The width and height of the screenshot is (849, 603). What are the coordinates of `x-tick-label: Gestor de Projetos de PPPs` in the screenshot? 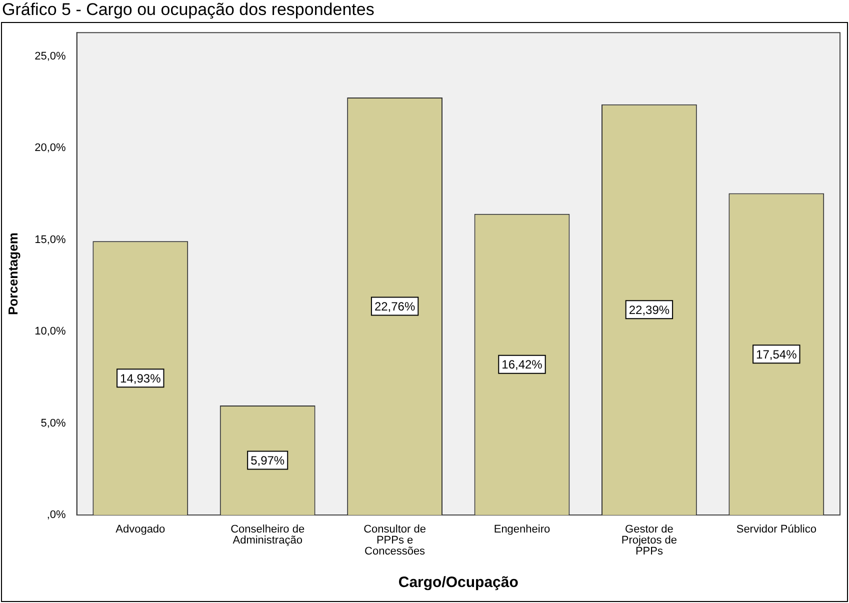 It's located at (649, 541).